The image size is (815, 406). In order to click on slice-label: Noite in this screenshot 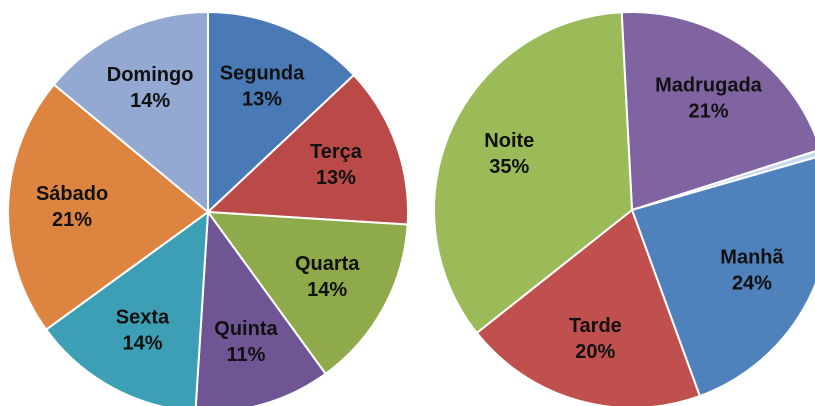, I will do `click(509, 141)`.